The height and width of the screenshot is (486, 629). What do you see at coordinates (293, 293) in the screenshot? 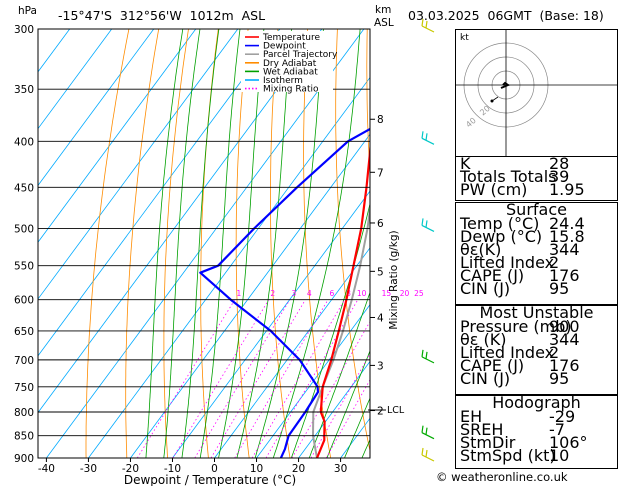
I see `mixing-ratio-label: 3` at bounding box center [293, 293].